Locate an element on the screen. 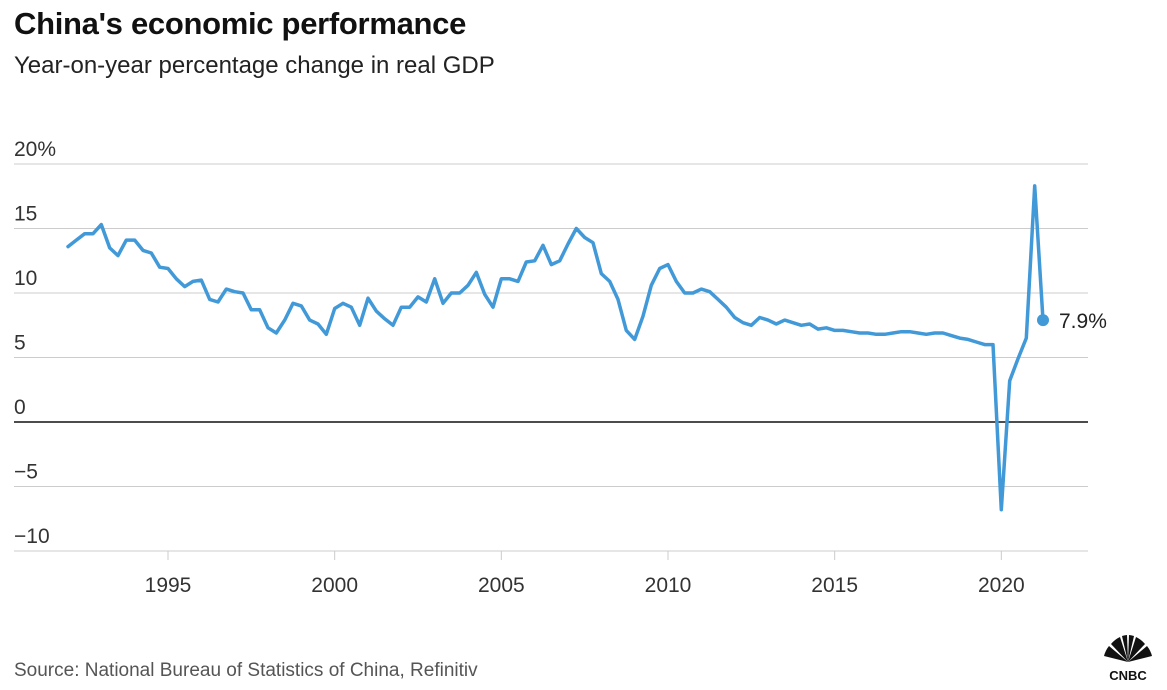 Image resolution: width=1167 pixels, height=690 pixels. x-tick-label: 2005 is located at coordinates (501, 585).